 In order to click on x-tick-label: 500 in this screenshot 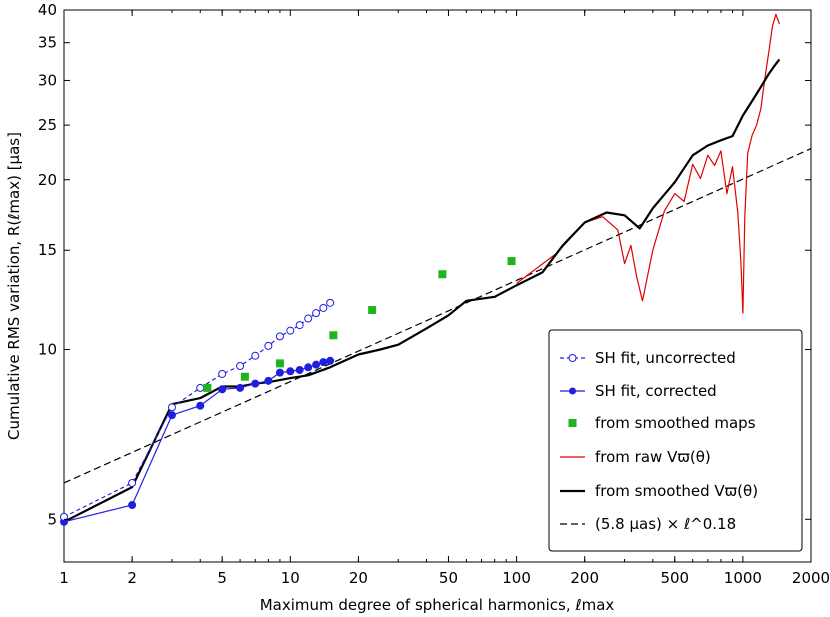, I will do `click(674, 578)`.